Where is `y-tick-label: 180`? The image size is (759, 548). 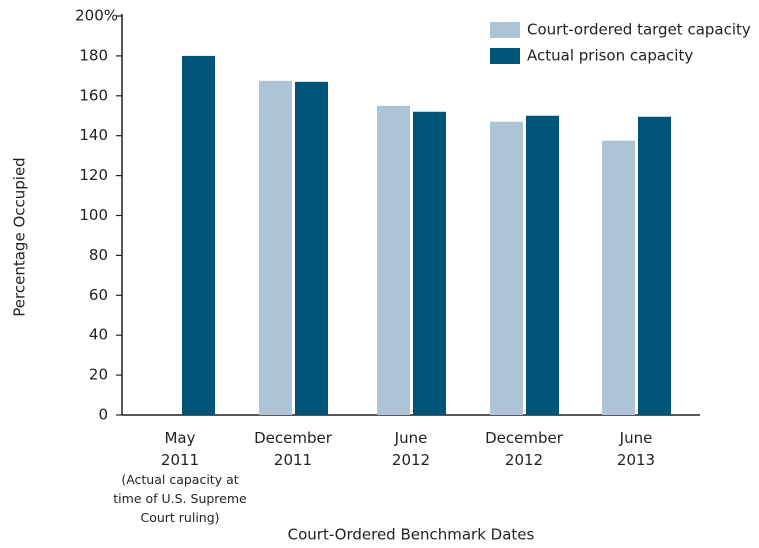
y-tick-label: 180 is located at coordinates (93, 55).